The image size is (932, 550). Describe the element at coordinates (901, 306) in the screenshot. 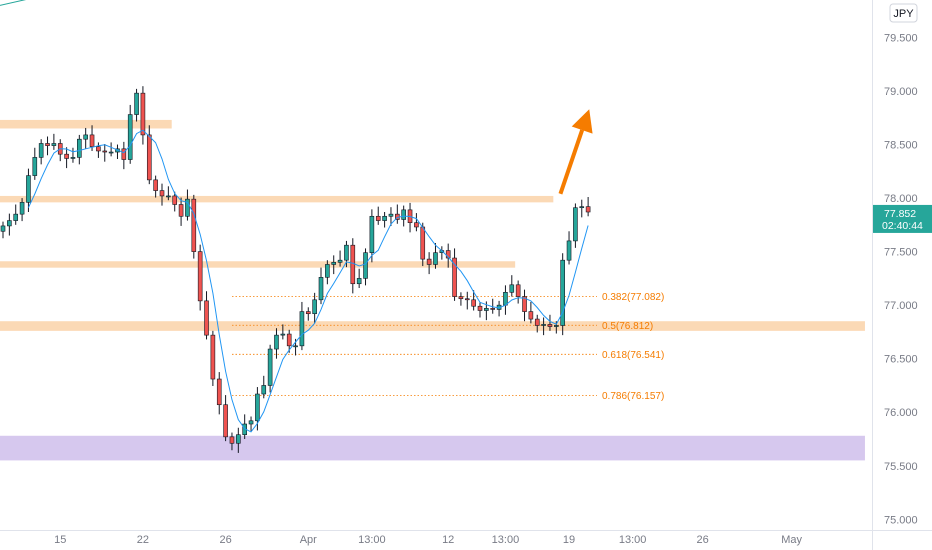

I see `price-tick-label: 77.000` at that location.